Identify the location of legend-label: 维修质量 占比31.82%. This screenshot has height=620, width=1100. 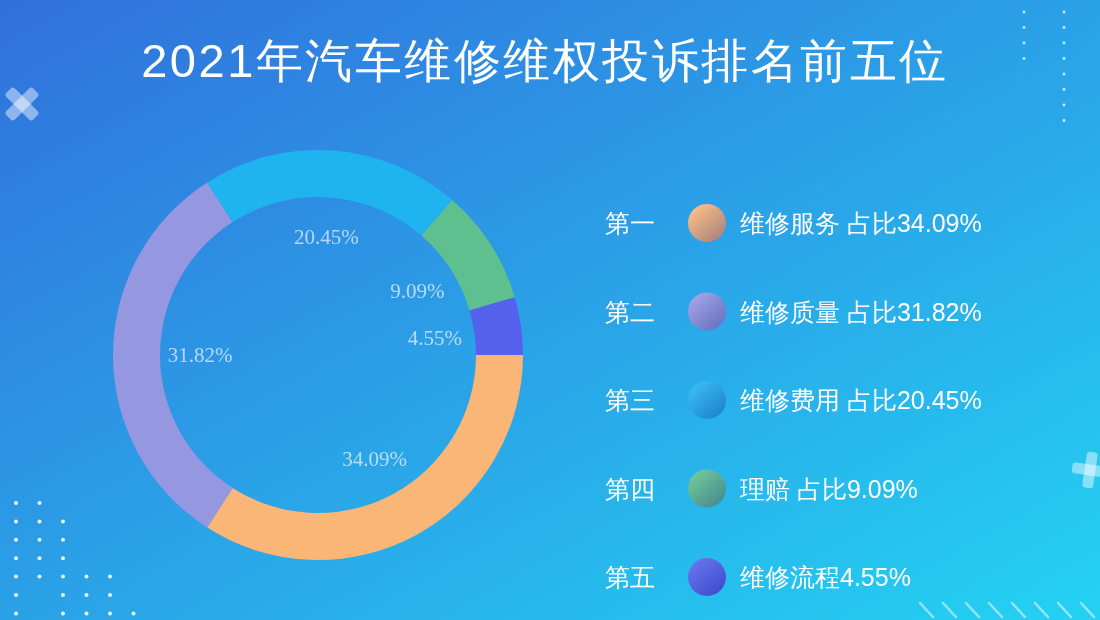
(861, 311).